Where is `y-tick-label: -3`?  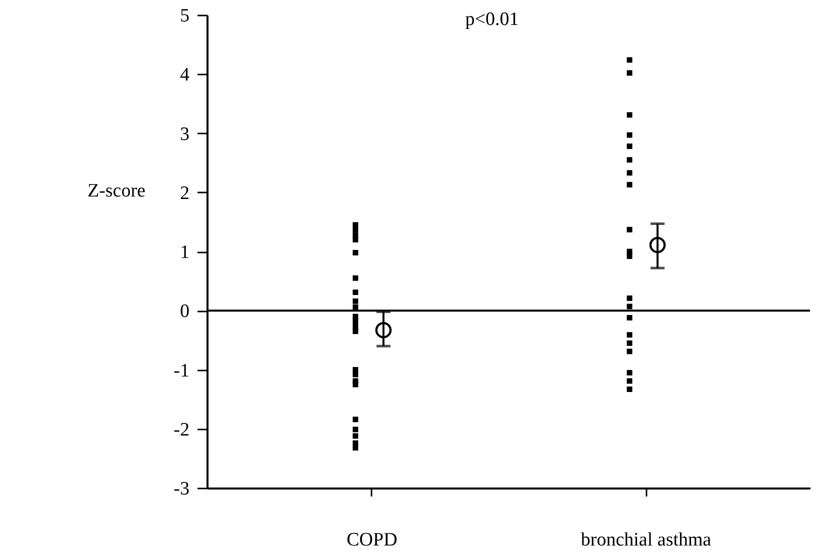 y-tick-label: -3 is located at coordinates (182, 489).